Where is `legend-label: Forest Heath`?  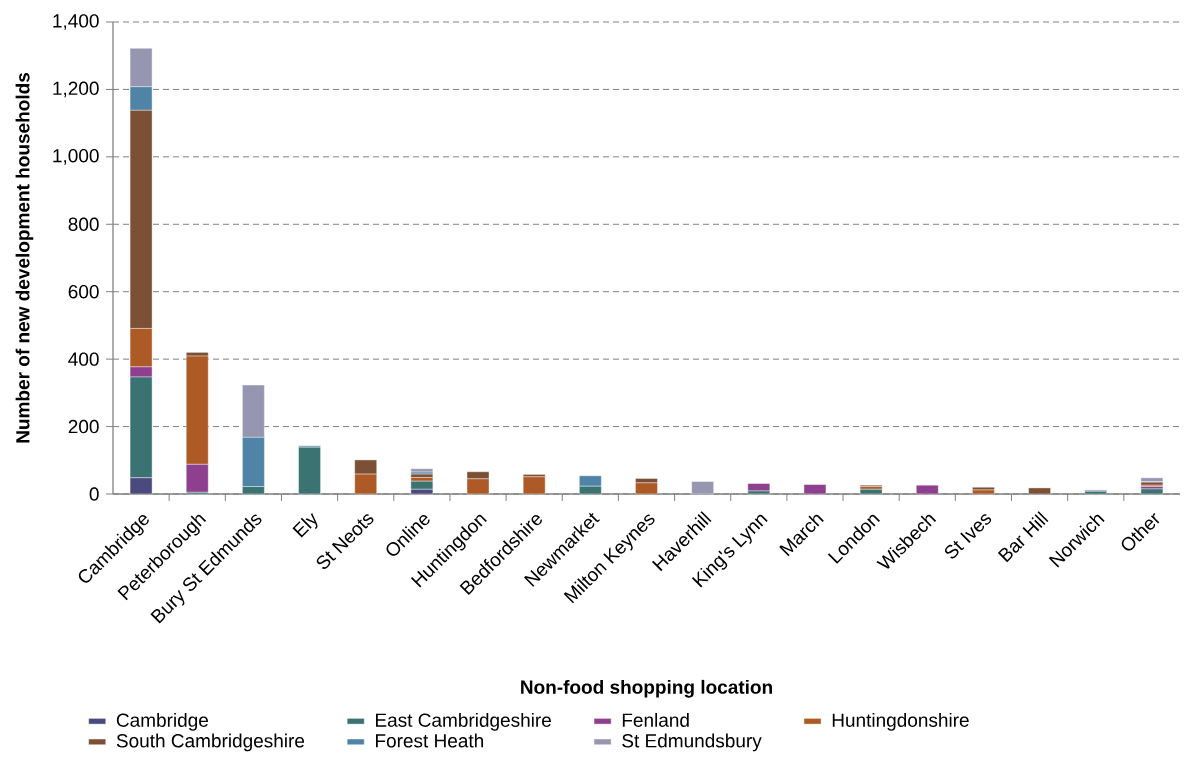
legend-label: Forest Heath is located at coordinates (430, 740).